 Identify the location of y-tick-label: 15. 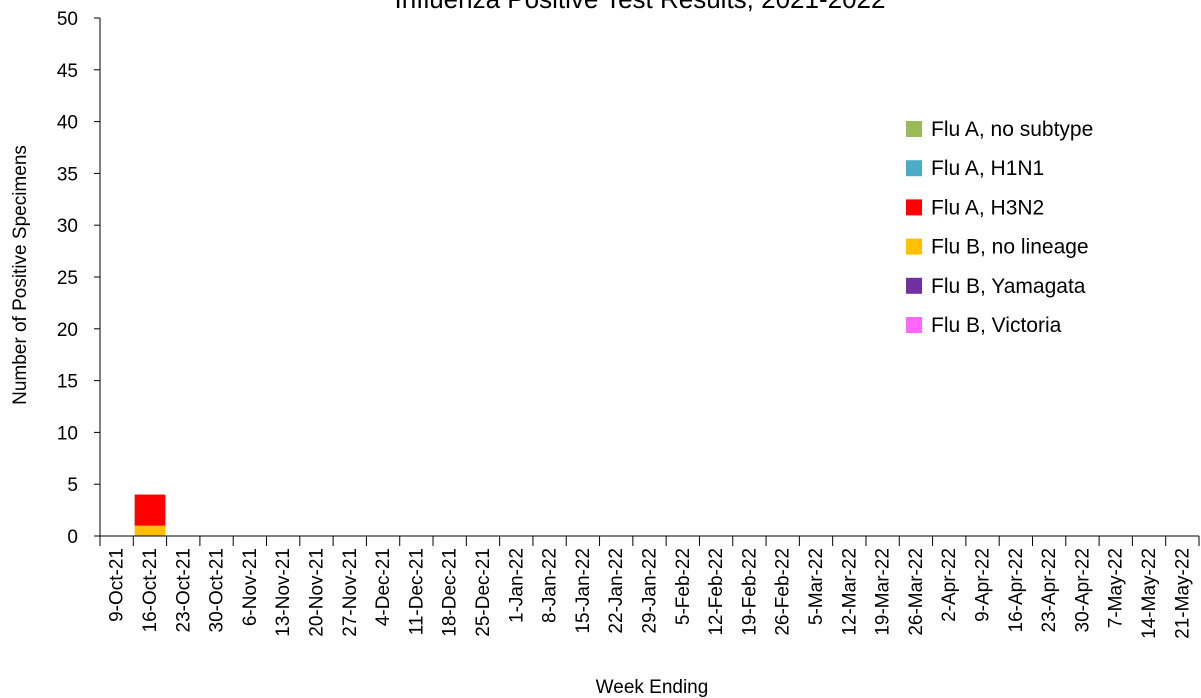
(67, 382).